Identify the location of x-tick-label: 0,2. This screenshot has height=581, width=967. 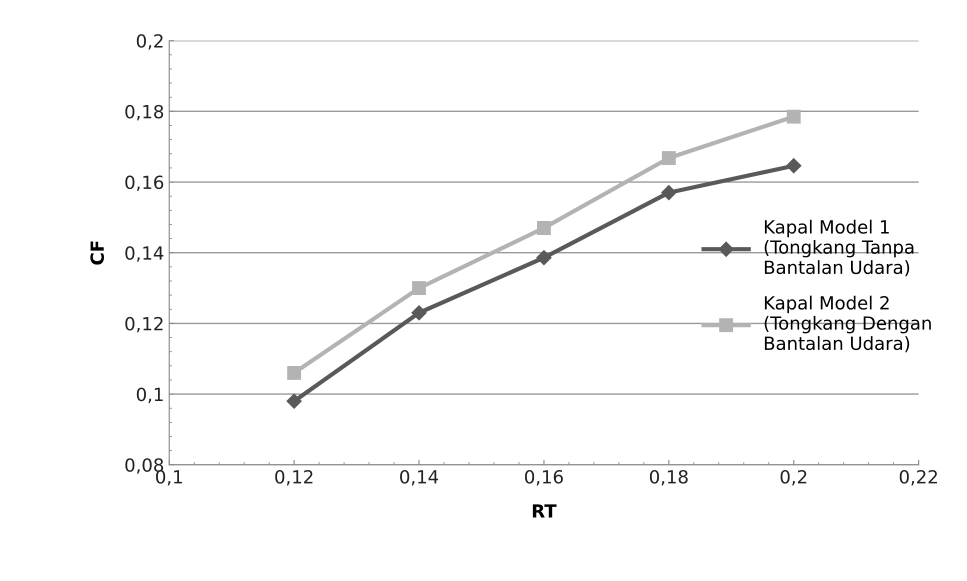
(793, 478).